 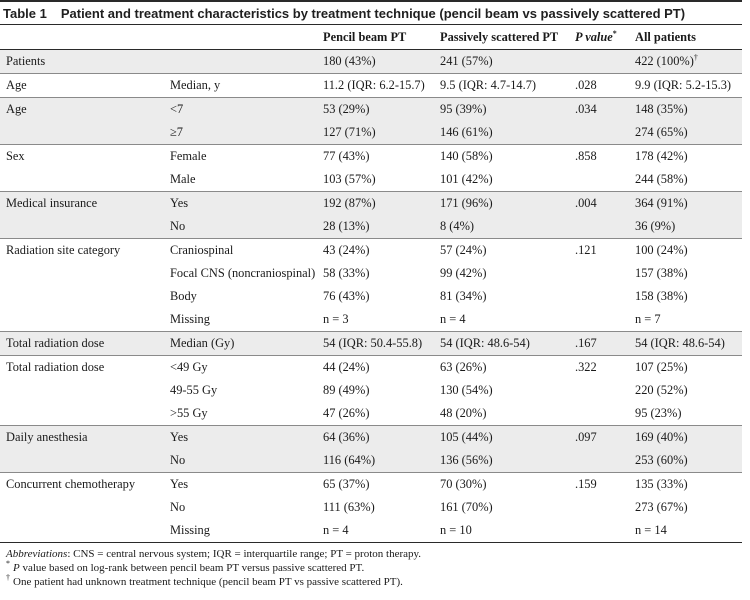 What do you see at coordinates (685, 156) in the screenshot?
I see `cell-all-patients: 178 (42%)` at bounding box center [685, 156].